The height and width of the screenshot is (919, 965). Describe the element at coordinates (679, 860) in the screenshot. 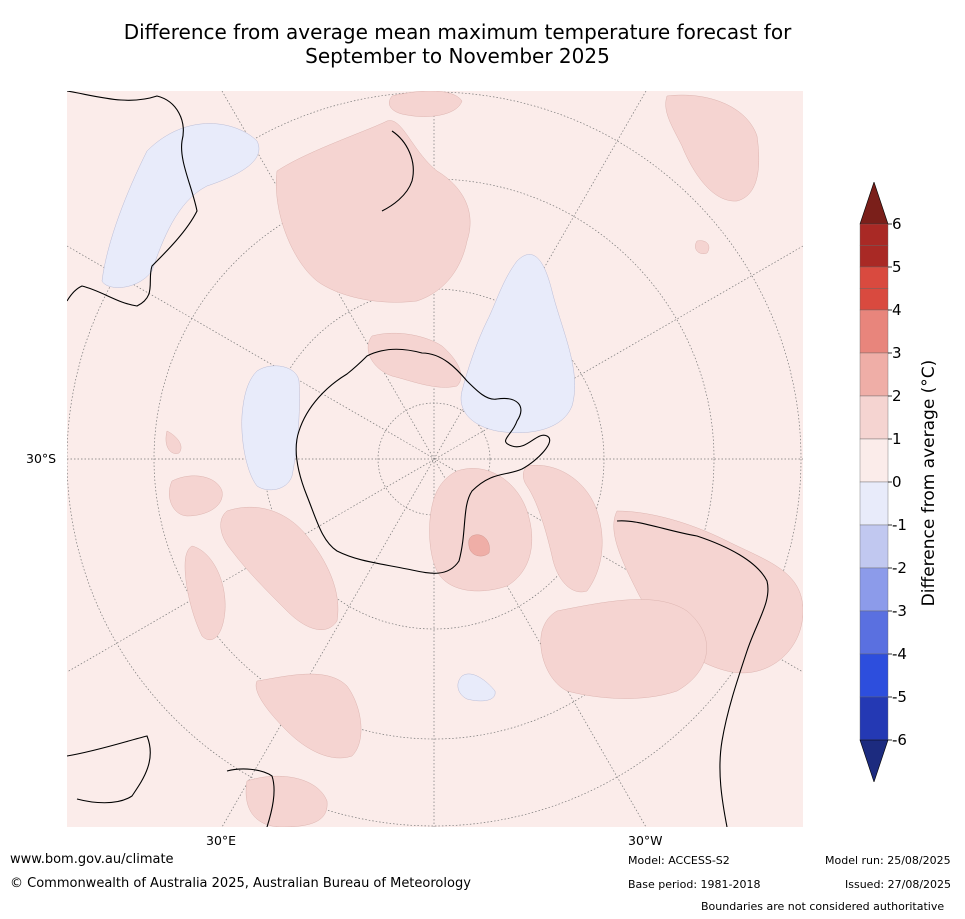

I see `footer-model: Model: ACCESS-S2` at that location.